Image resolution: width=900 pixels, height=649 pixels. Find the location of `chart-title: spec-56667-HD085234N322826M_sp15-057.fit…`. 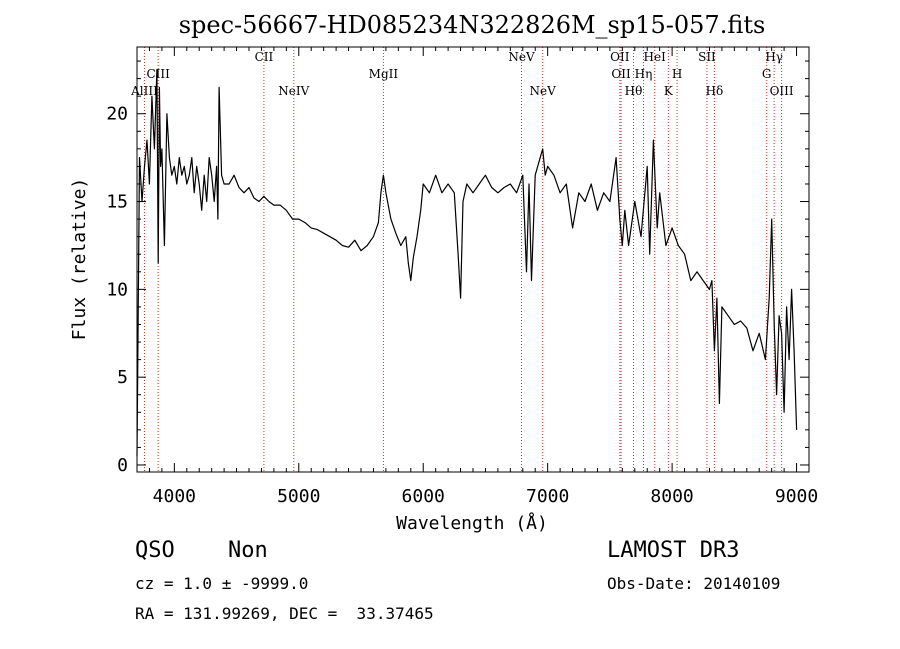

chart-title: spec-56667-HD085234N322826M_sp15-057.fit… is located at coordinates (472, 25).